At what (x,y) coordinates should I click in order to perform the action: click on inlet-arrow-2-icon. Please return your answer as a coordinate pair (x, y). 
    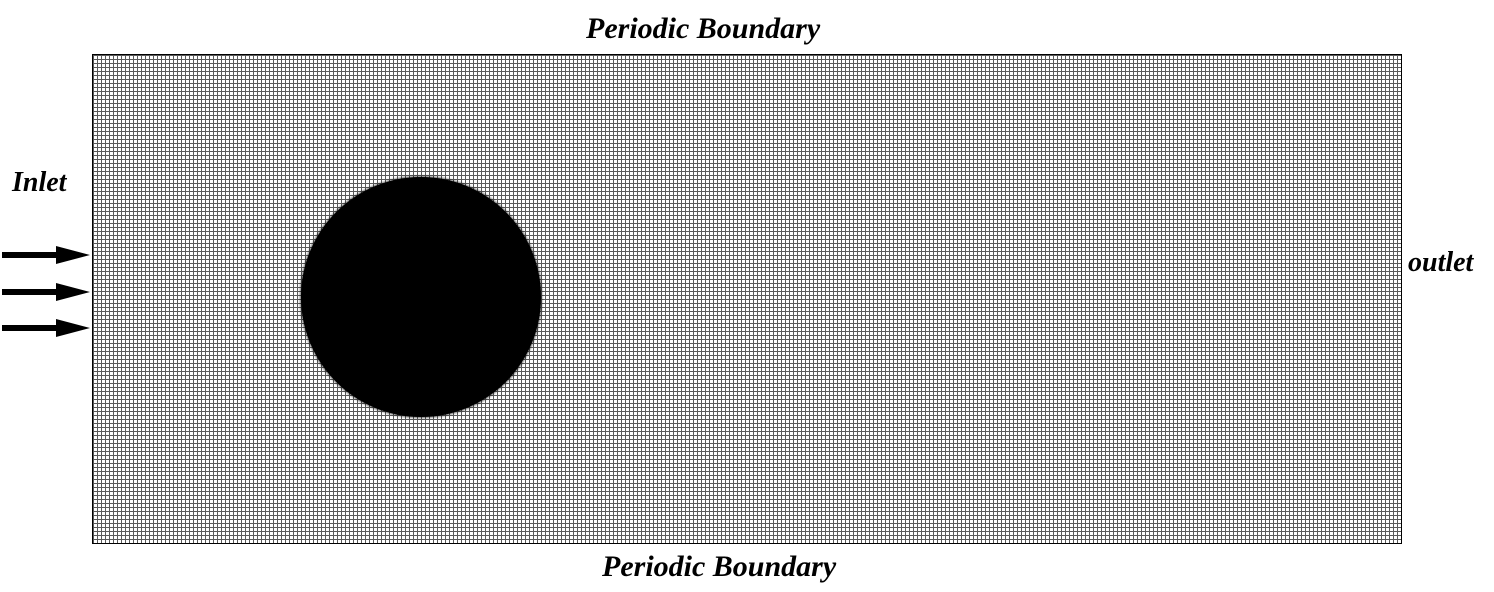
    Looking at the image, I should click on (46, 292).